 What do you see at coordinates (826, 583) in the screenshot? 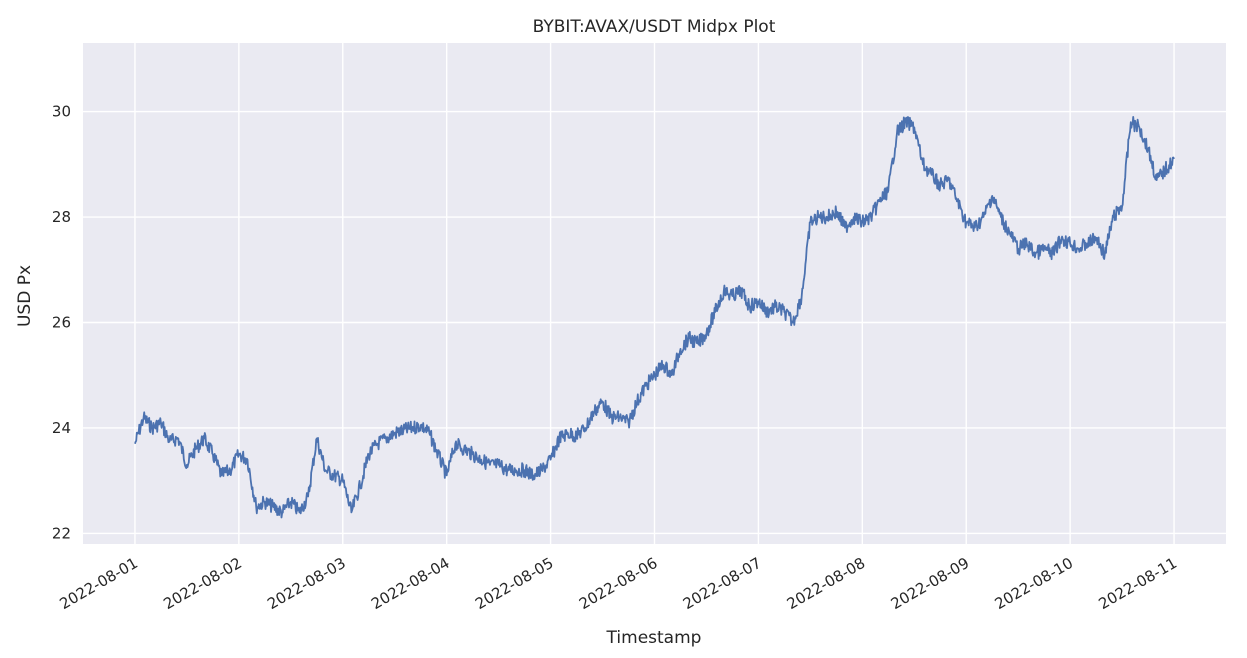
I see `x-tick-label: 2022-08-08` at bounding box center [826, 583].